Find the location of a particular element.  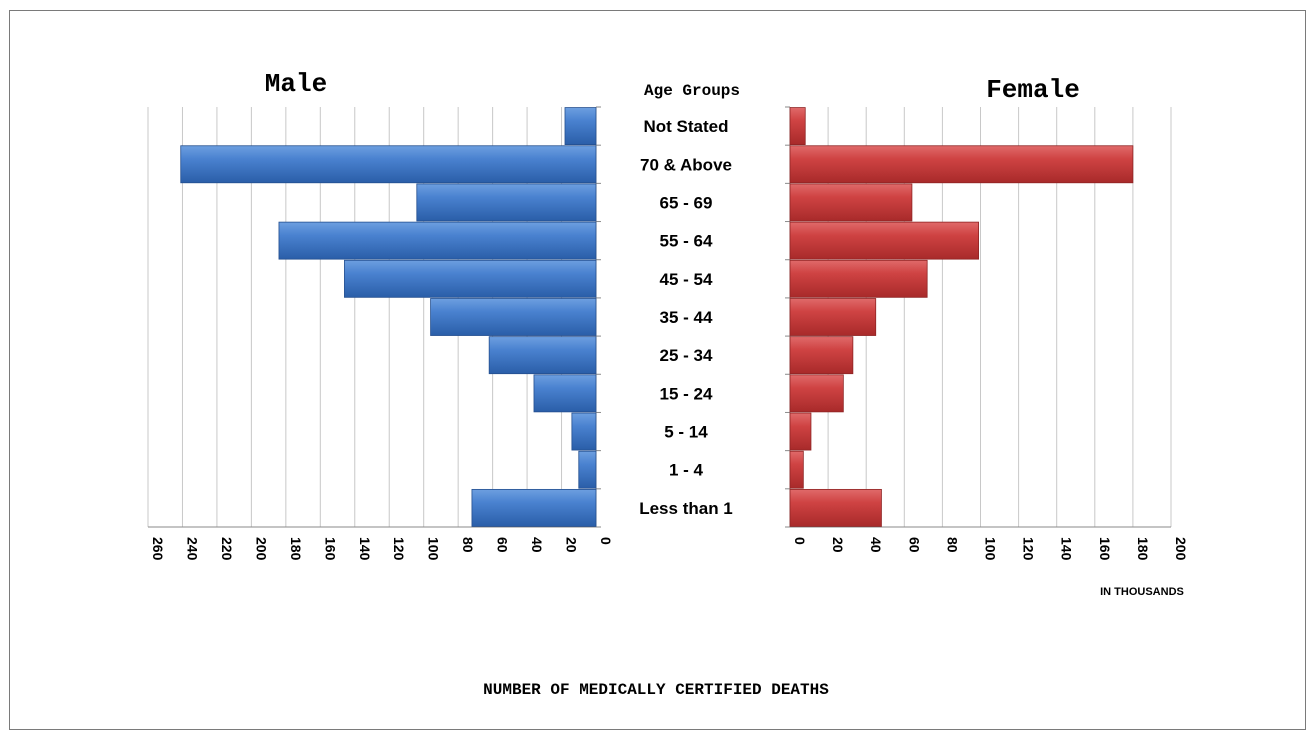

male-tick-label: 40 is located at coordinates (537, 545).